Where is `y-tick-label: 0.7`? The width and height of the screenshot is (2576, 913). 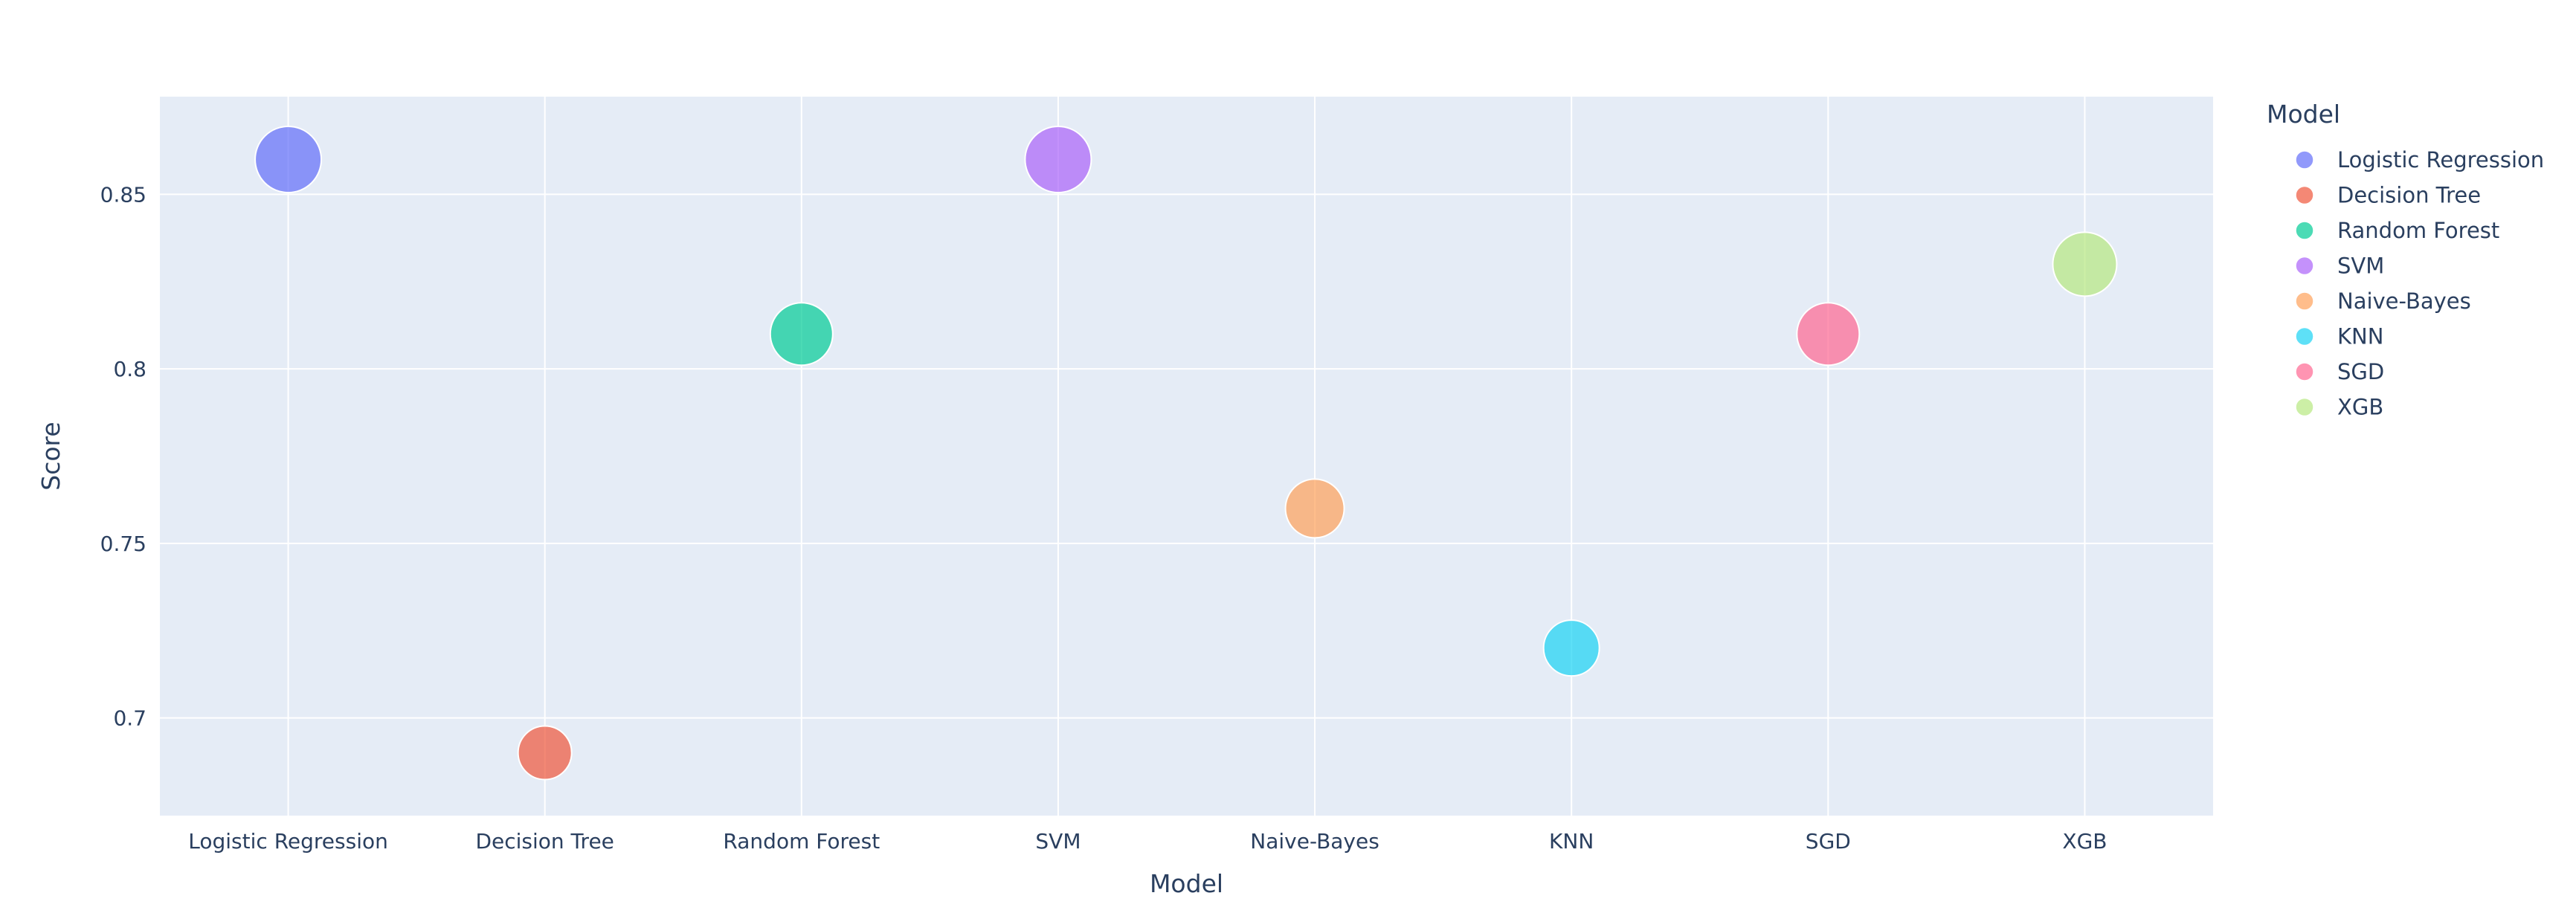
y-tick-label: 0.7 is located at coordinates (129, 718).